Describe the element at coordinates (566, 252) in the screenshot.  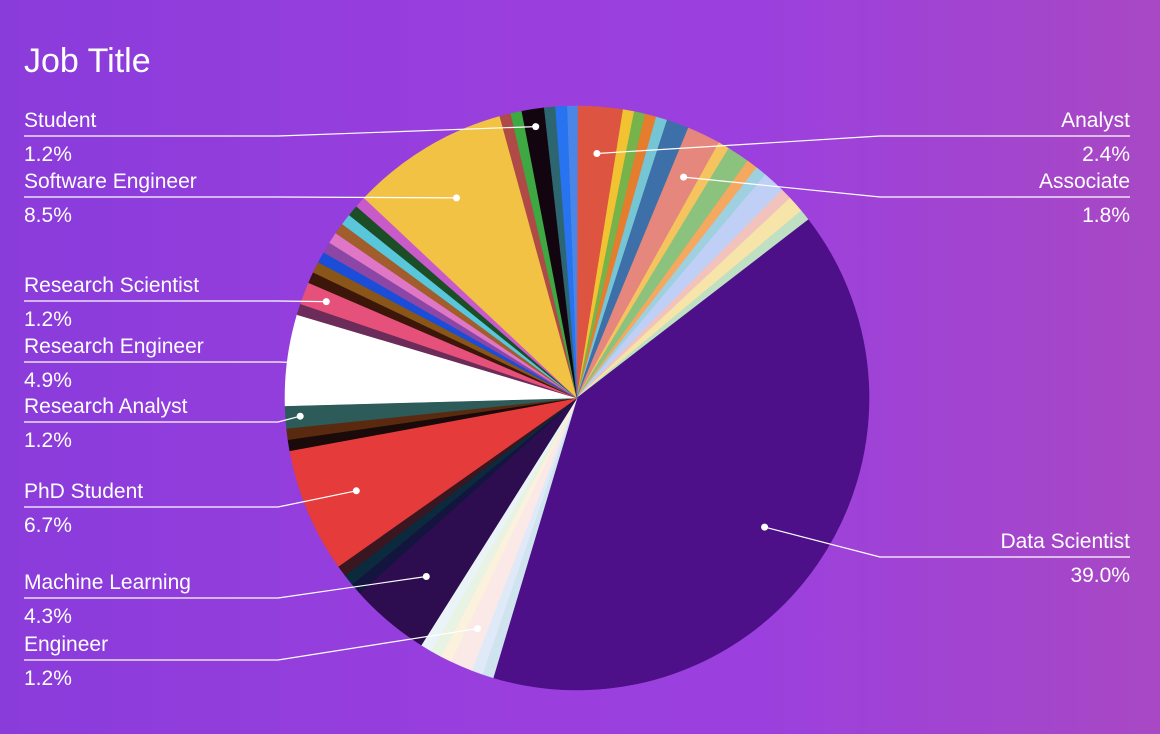
I see `pie-slice` at that location.